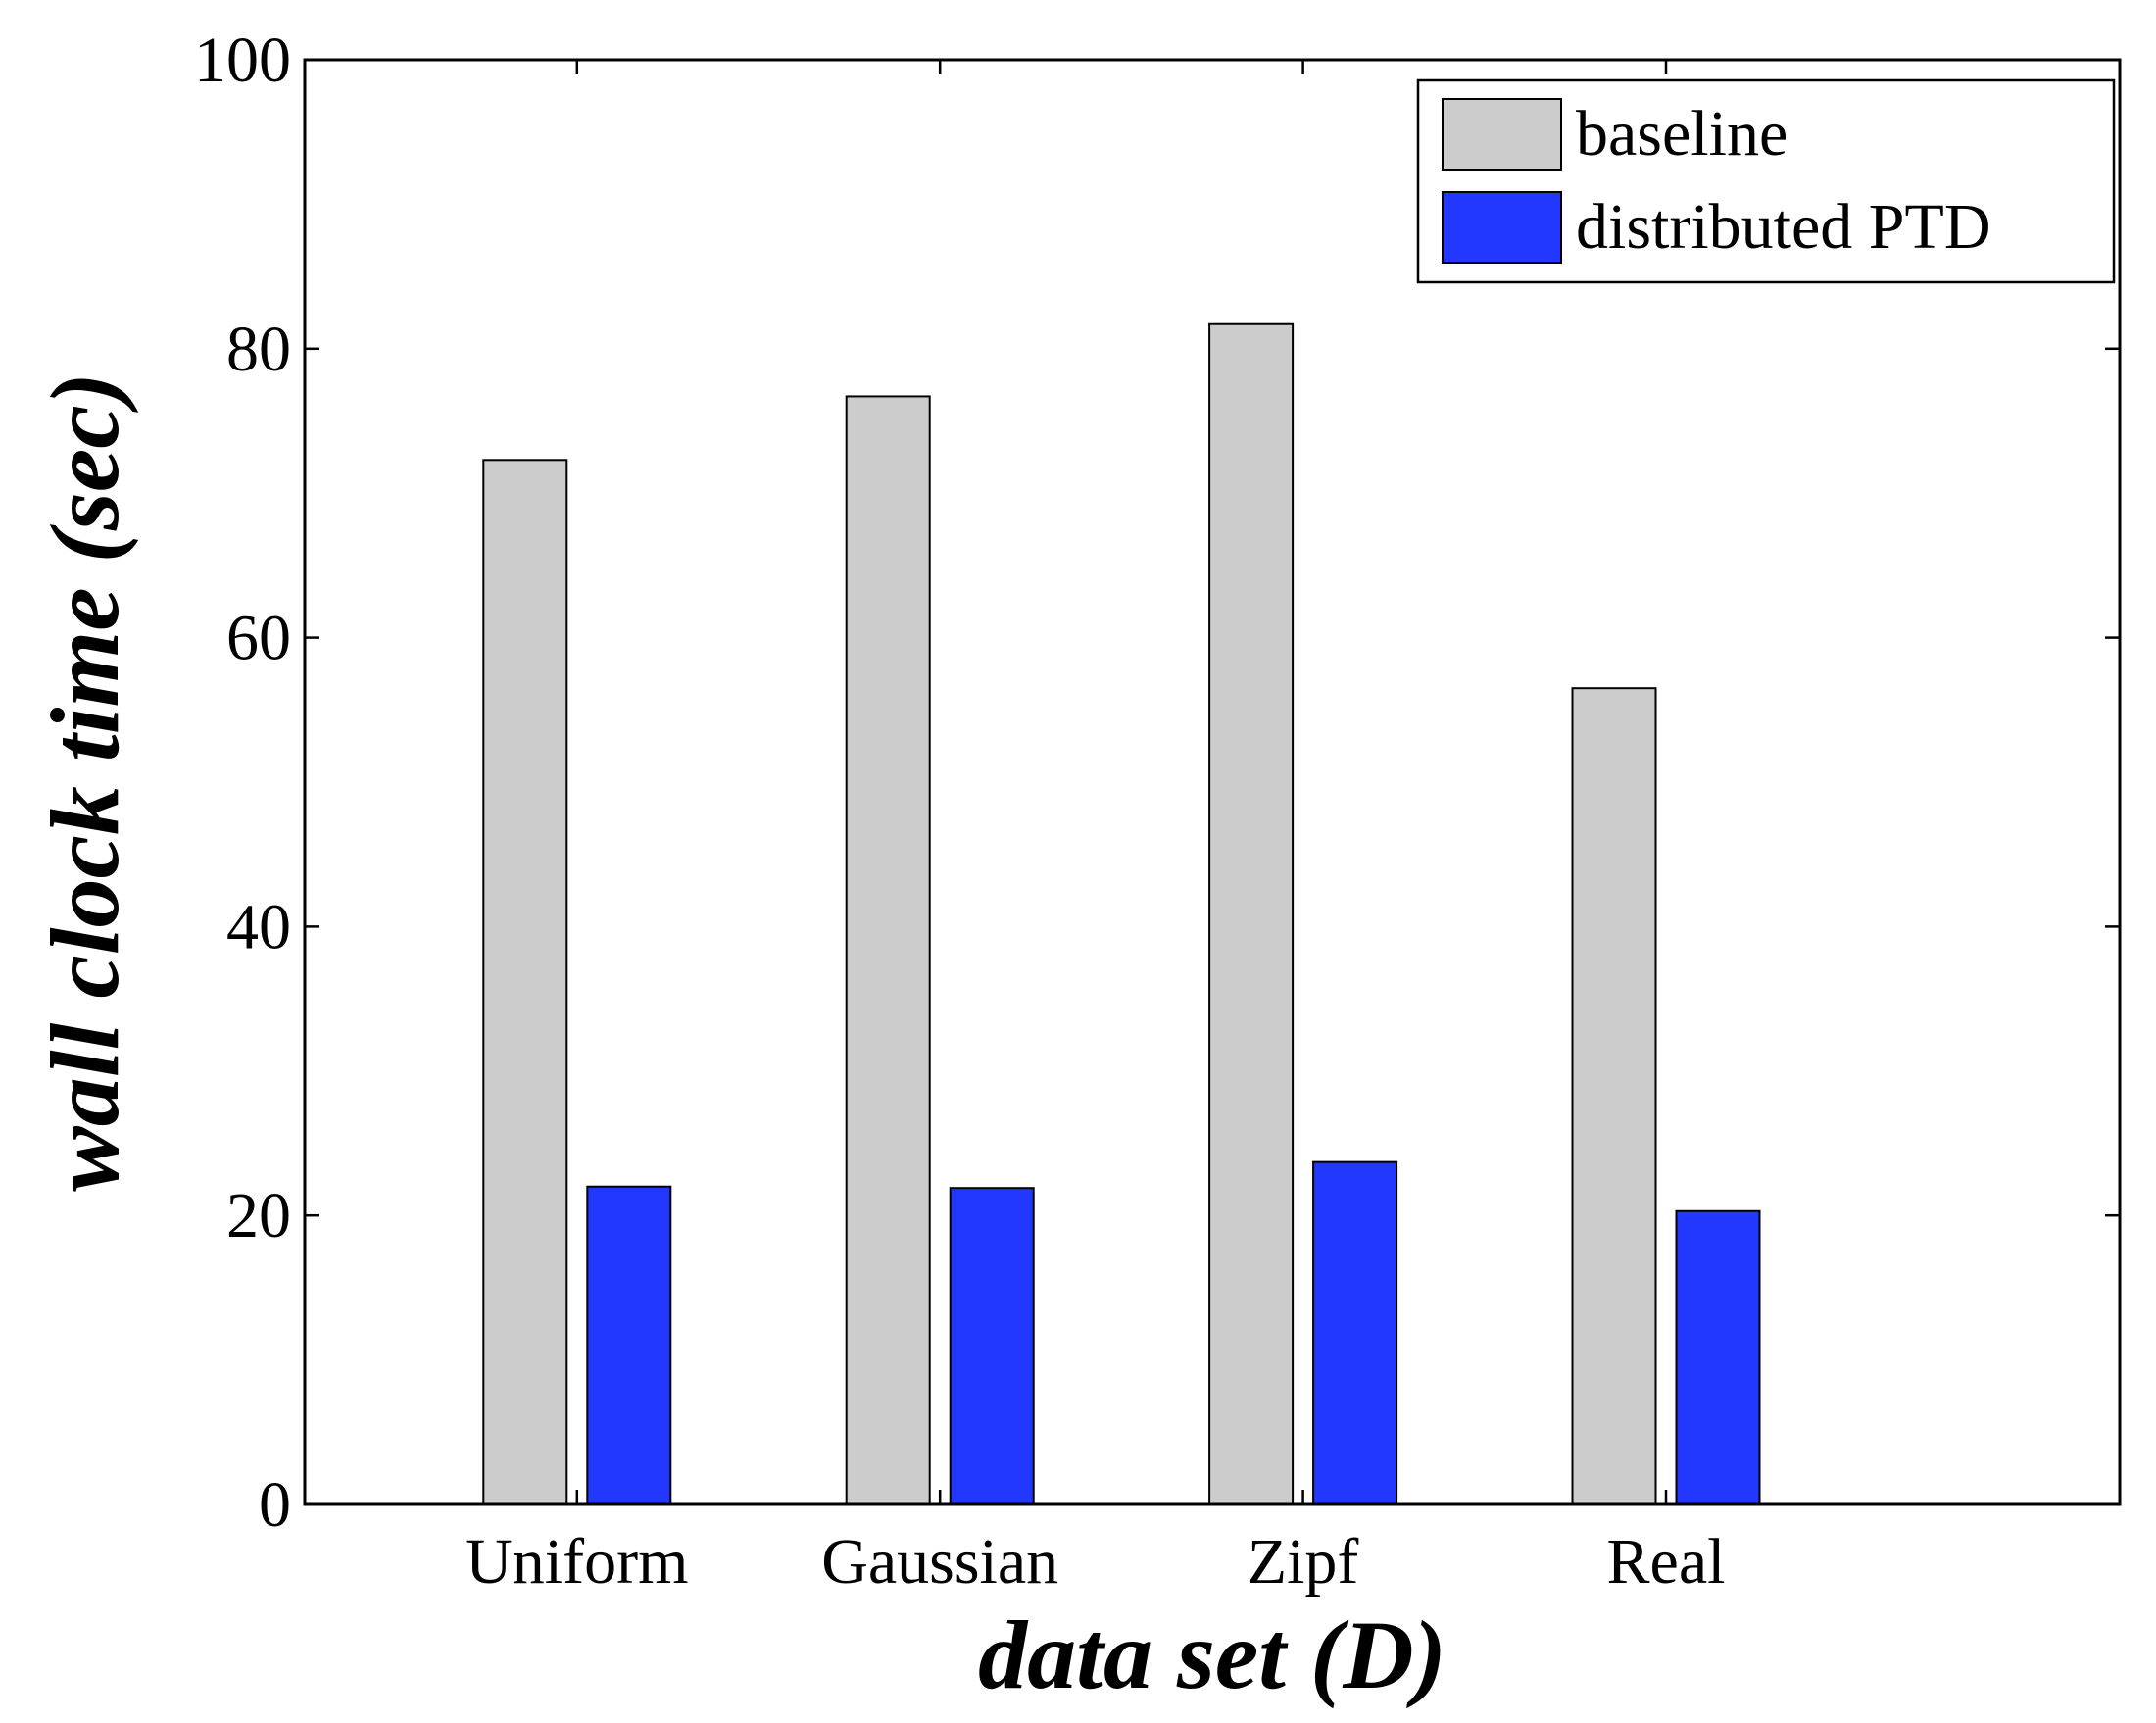 This screenshot has width=2156, height=1723. I want to click on y-tick-label: 80, so click(258, 349).